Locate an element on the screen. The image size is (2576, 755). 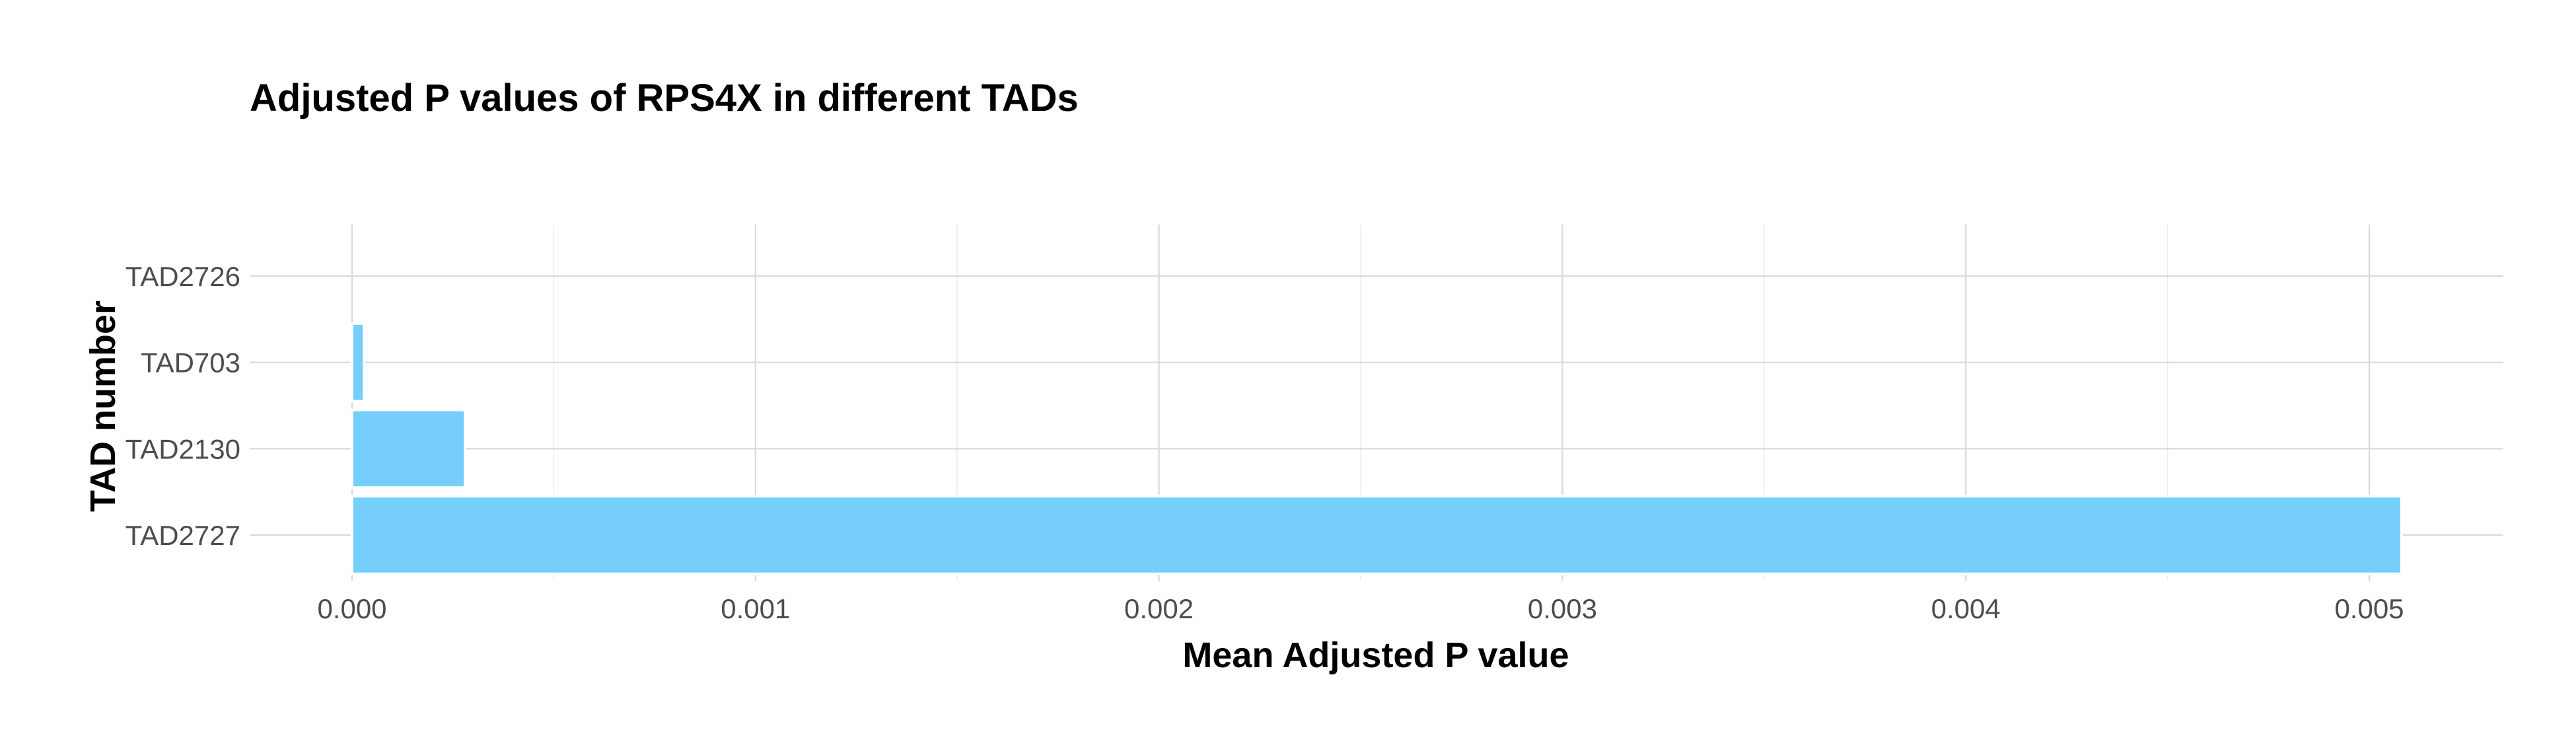
x-tick-label: 0.005 is located at coordinates (2369, 609).